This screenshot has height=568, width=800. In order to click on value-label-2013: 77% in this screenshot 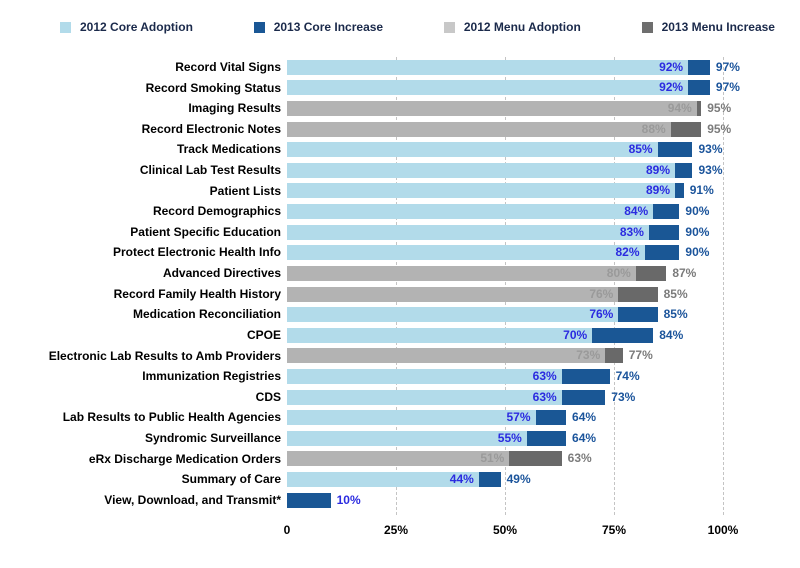, I will do `click(640, 355)`.